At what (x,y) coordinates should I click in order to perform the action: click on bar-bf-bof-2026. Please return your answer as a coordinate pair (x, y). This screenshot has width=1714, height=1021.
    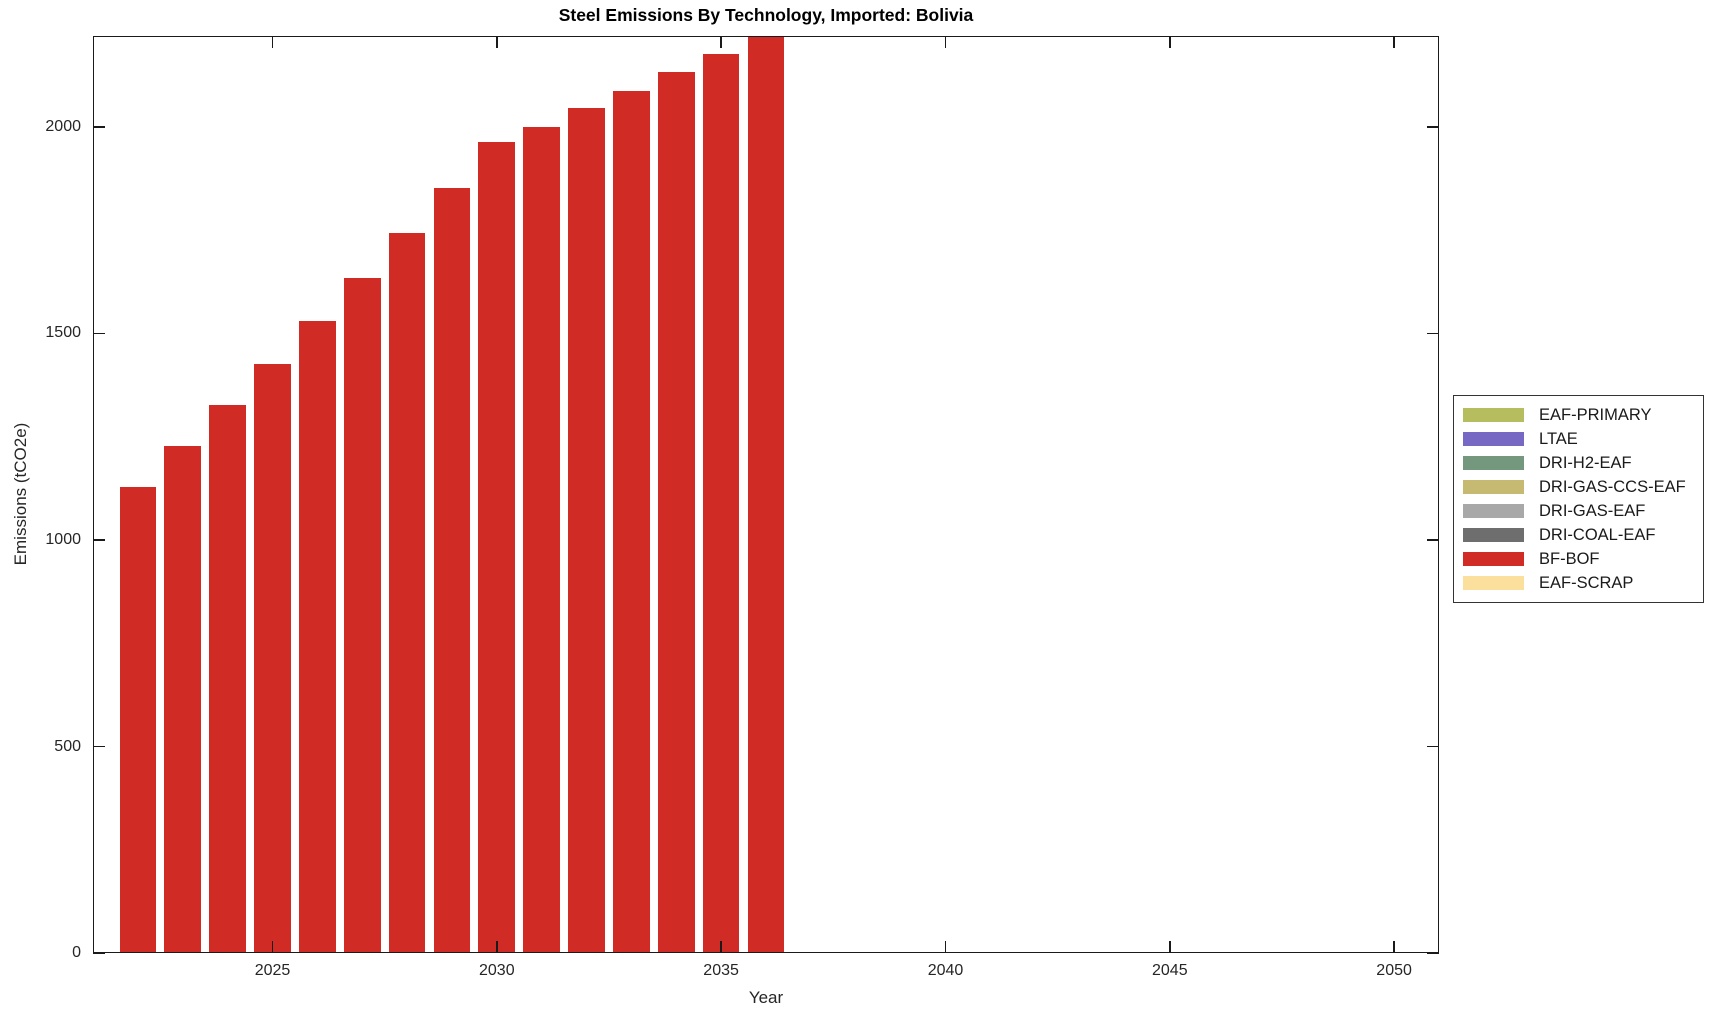
    Looking at the image, I should click on (317, 637).